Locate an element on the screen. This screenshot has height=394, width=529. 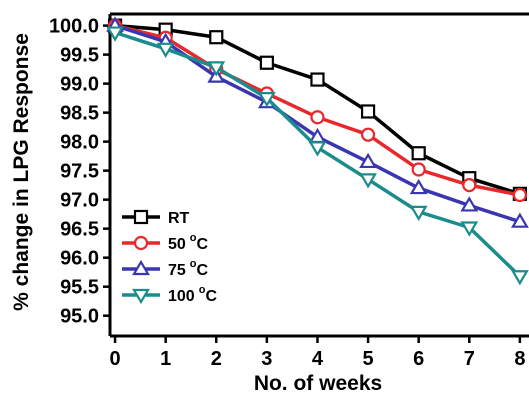
legend-item: 100 oC is located at coordinates (169, 294).